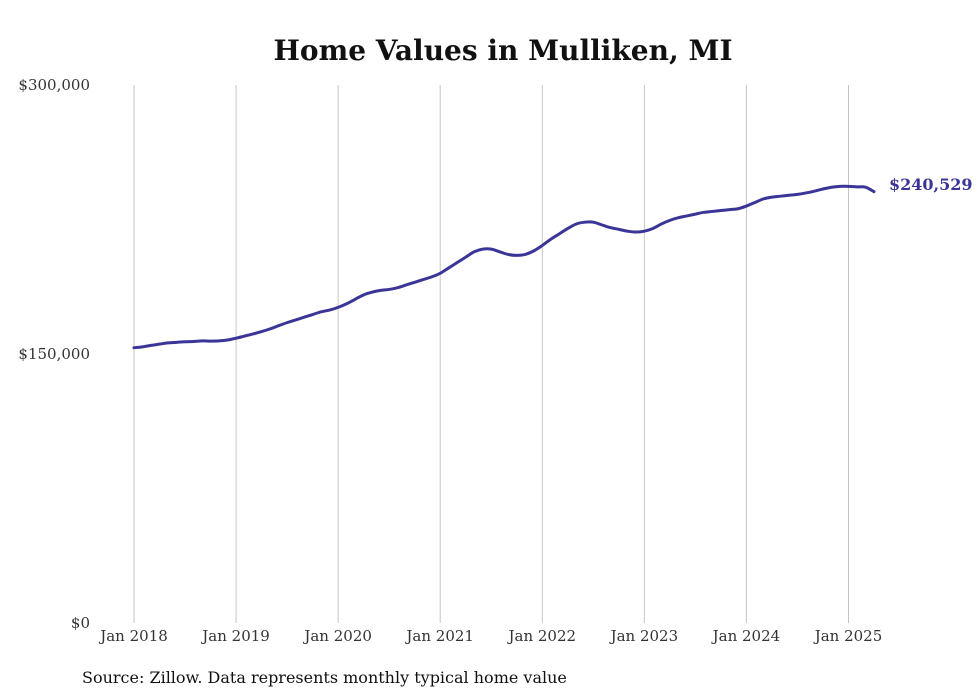 This screenshot has width=980, height=699. I want to click on x-tick-label: Jan 2024, so click(746, 636).